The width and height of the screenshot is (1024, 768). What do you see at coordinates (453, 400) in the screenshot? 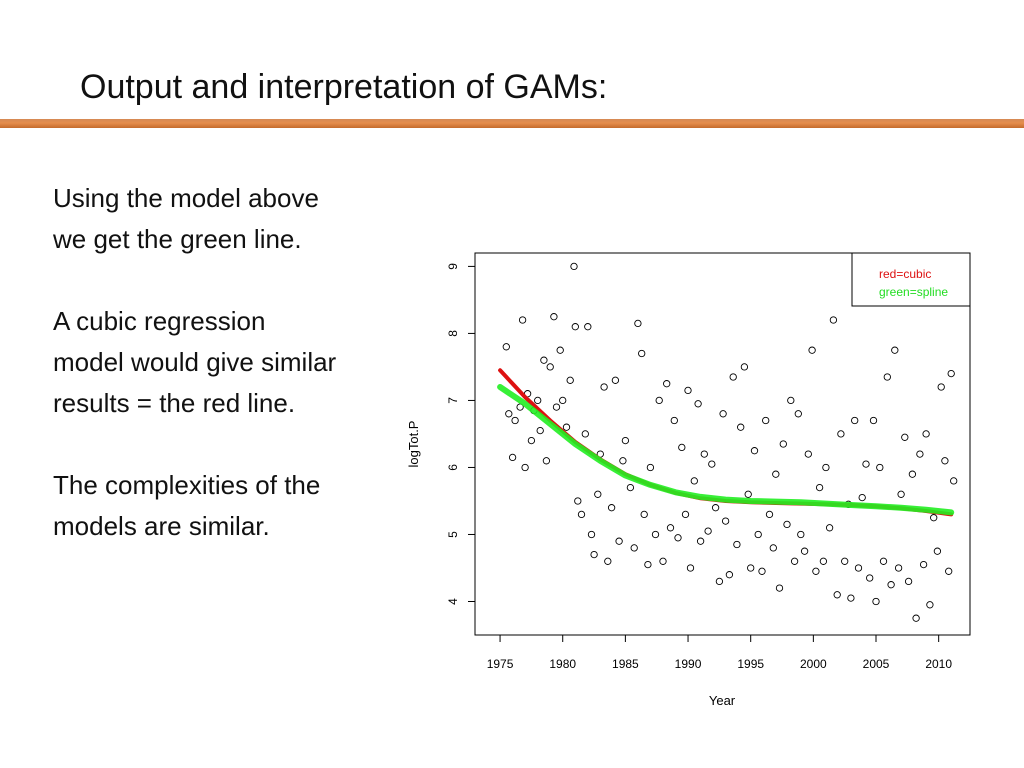
I see `y-tick-label: 7` at bounding box center [453, 400].